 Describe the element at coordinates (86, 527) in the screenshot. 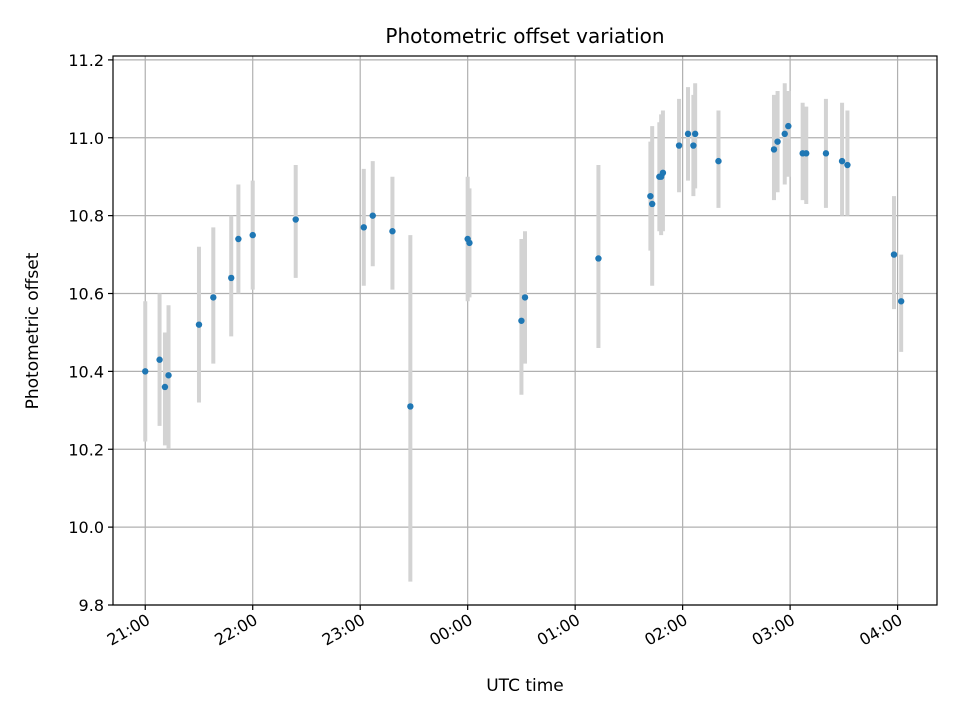

I see `y-tick-label: 10.0` at that location.